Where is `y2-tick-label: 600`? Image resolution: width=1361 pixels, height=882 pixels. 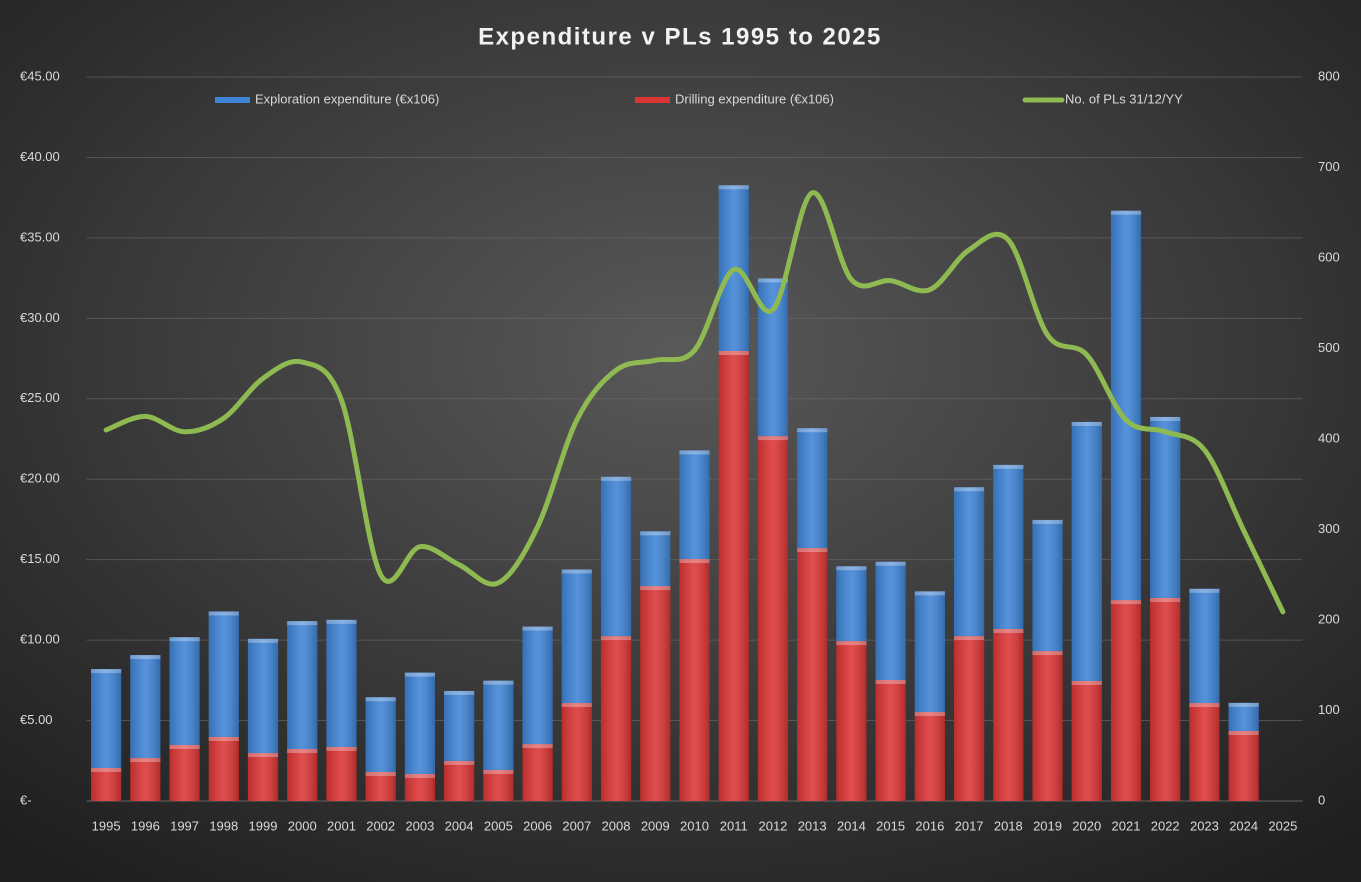 y2-tick-label: 600 is located at coordinates (1329, 256).